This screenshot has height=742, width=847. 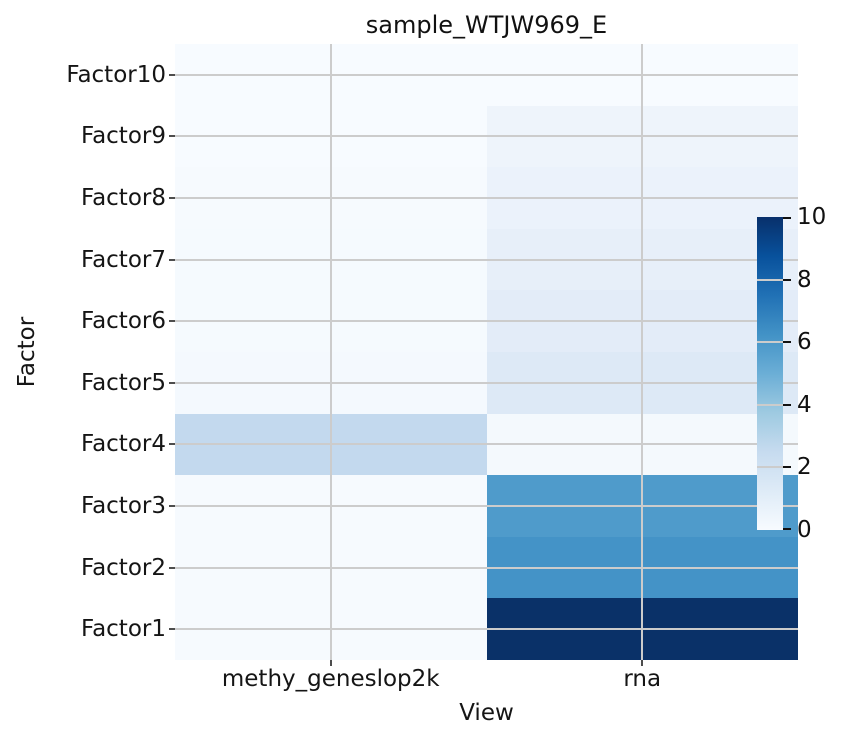 What do you see at coordinates (642, 679) in the screenshot?
I see `x-tick-label: rna` at bounding box center [642, 679].